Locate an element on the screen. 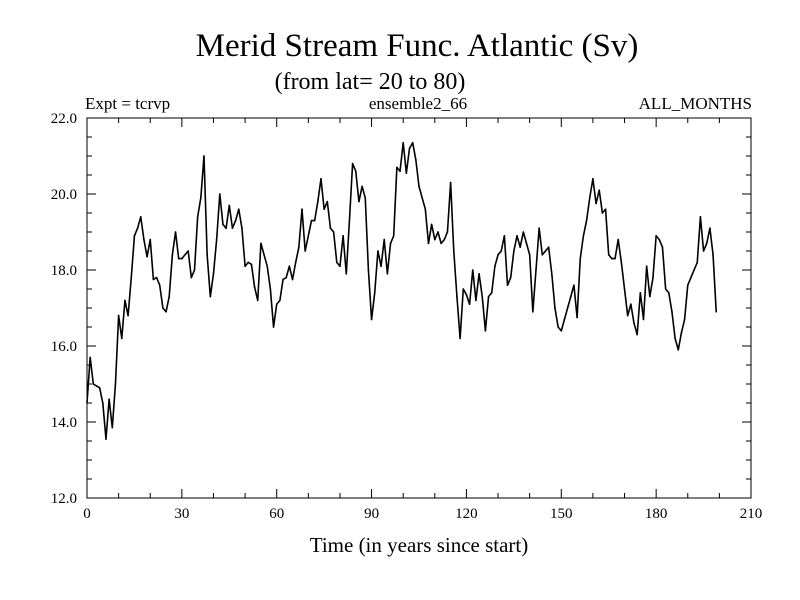 This screenshot has width=800, height=600. x-tick-label: 60 is located at coordinates (276, 514).